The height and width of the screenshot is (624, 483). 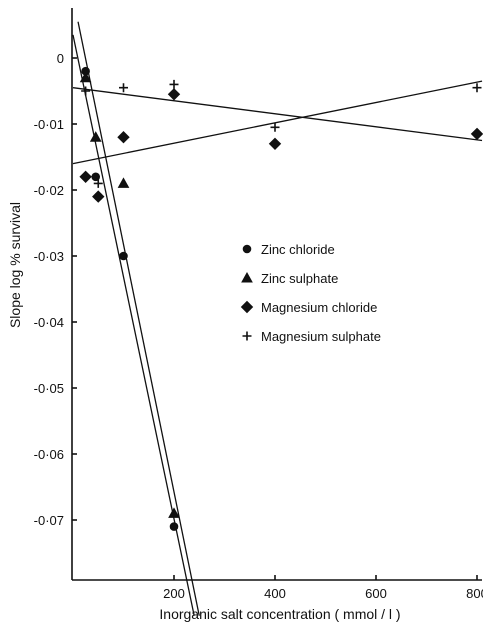 What do you see at coordinates (247, 277) in the screenshot?
I see `legend-marker-zinc-sulphate` at bounding box center [247, 277].